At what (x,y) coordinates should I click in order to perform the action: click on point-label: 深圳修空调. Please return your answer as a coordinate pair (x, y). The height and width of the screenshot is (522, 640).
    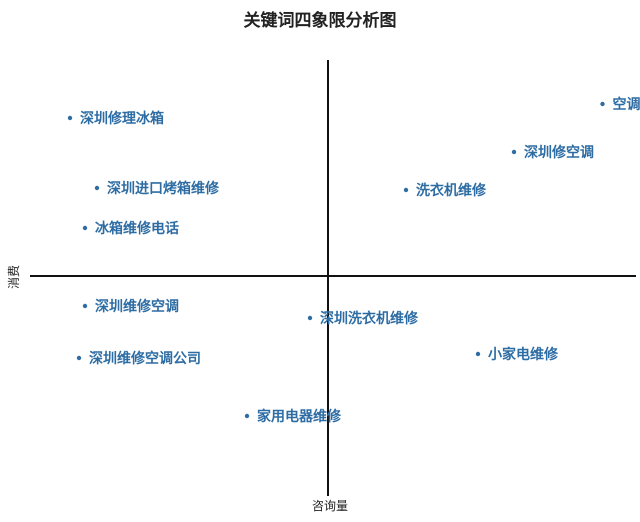
    Looking at the image, I should click on (559, 152).